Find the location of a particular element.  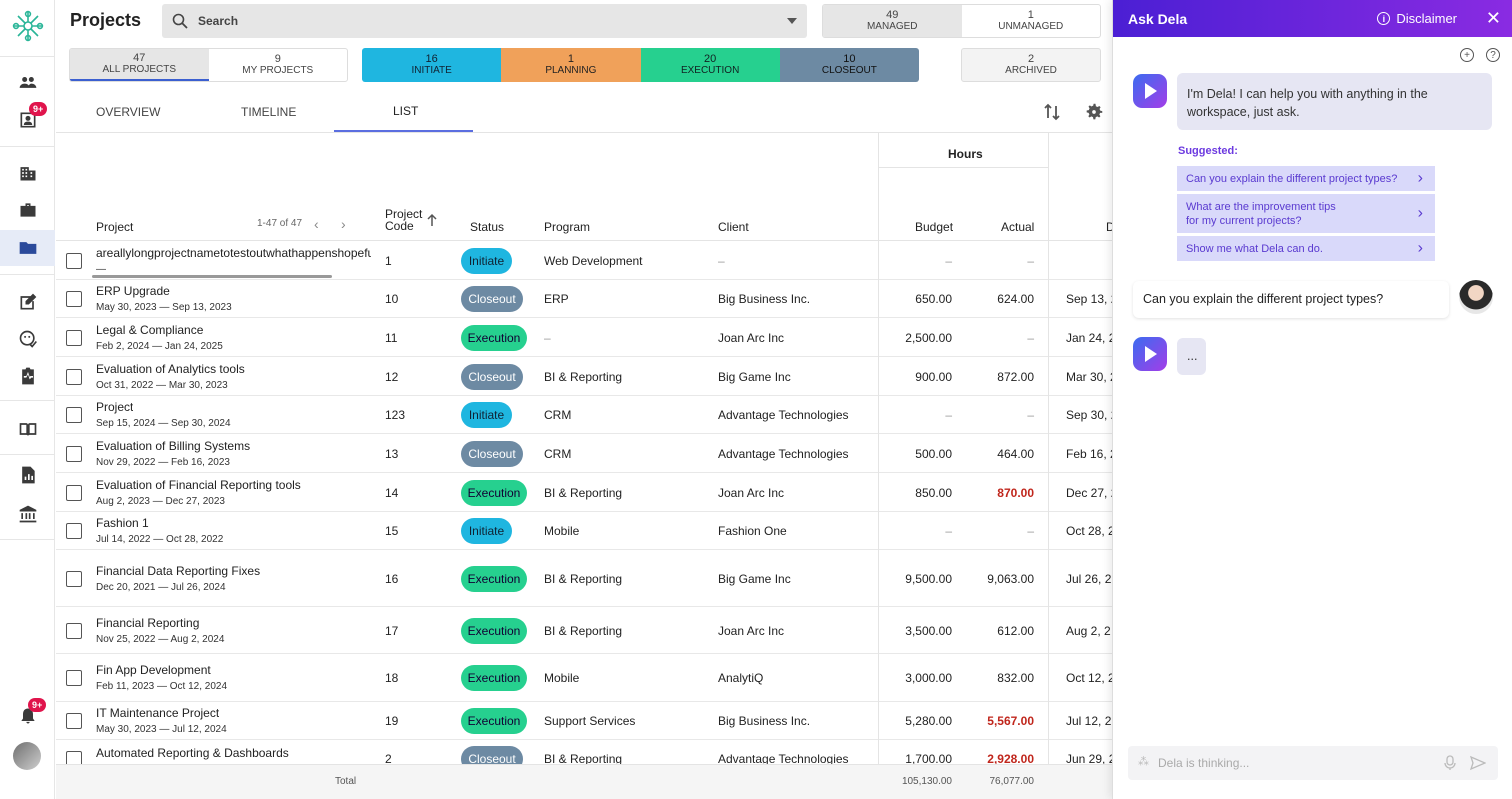

closeout-filter: 10 CLOSEOUT is located at coordinates (849, 65).